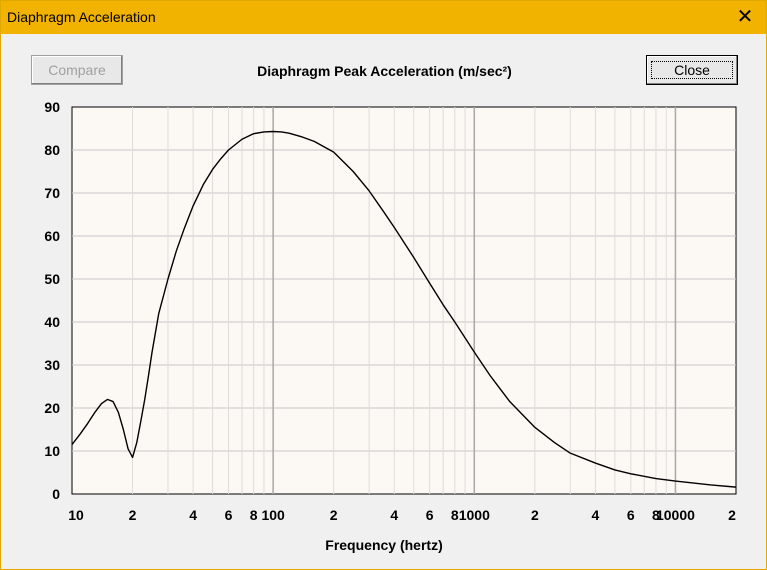  Describe the element at coordinates (77, 70) in the screenshot. I see `compare-button: Compare` at that location.